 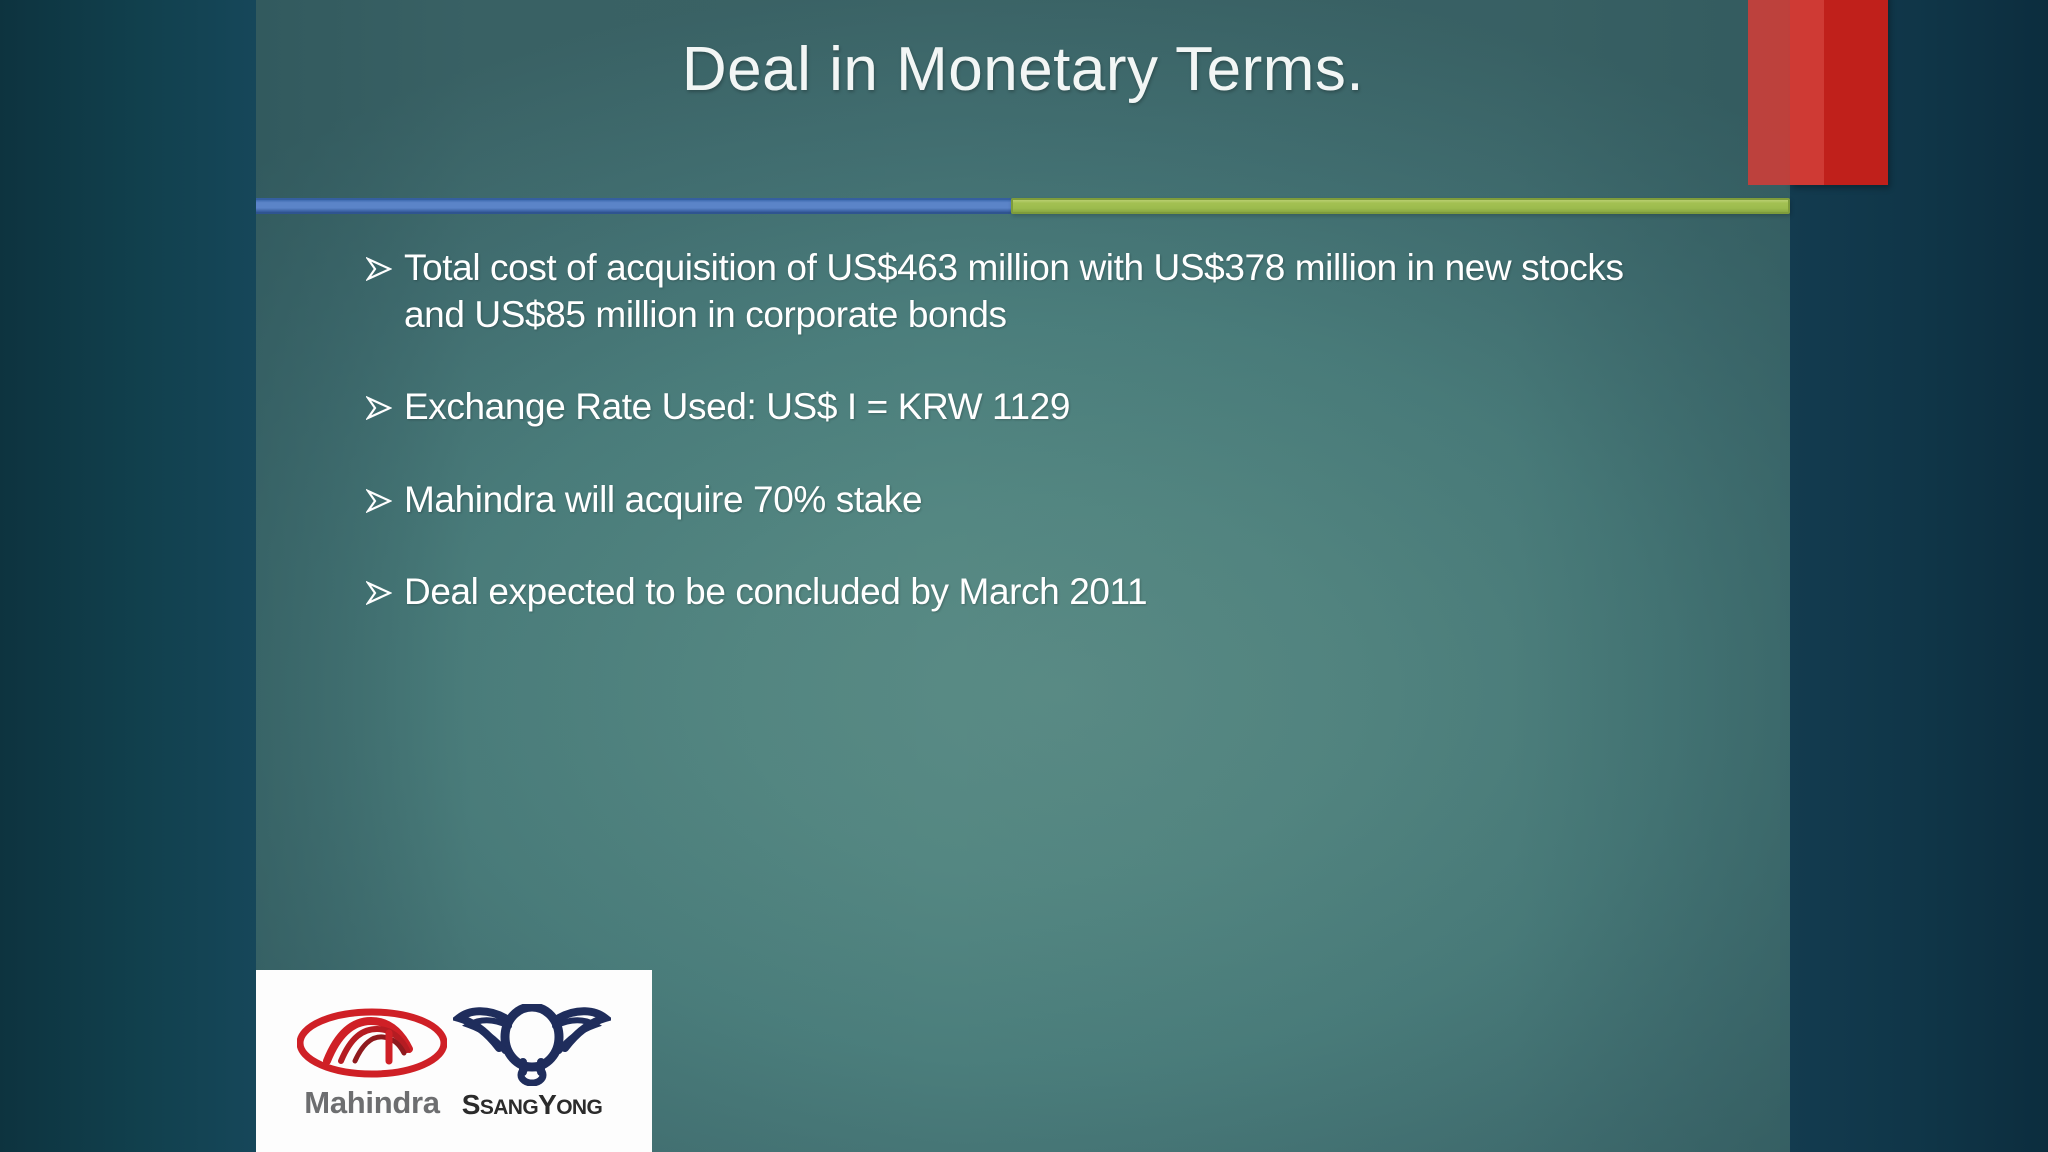 I want to click on bullet-text-2: Exchange Rate Used: US$ I = KRW 1129, so click(x=737, y=407).